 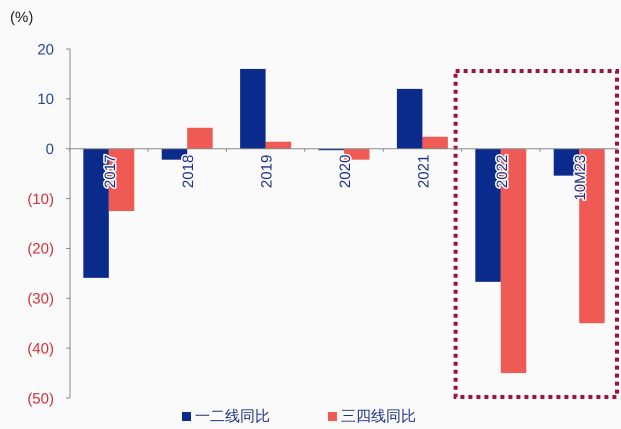 I want to click on y-tick-label: (30), so click(x=40, y=299).